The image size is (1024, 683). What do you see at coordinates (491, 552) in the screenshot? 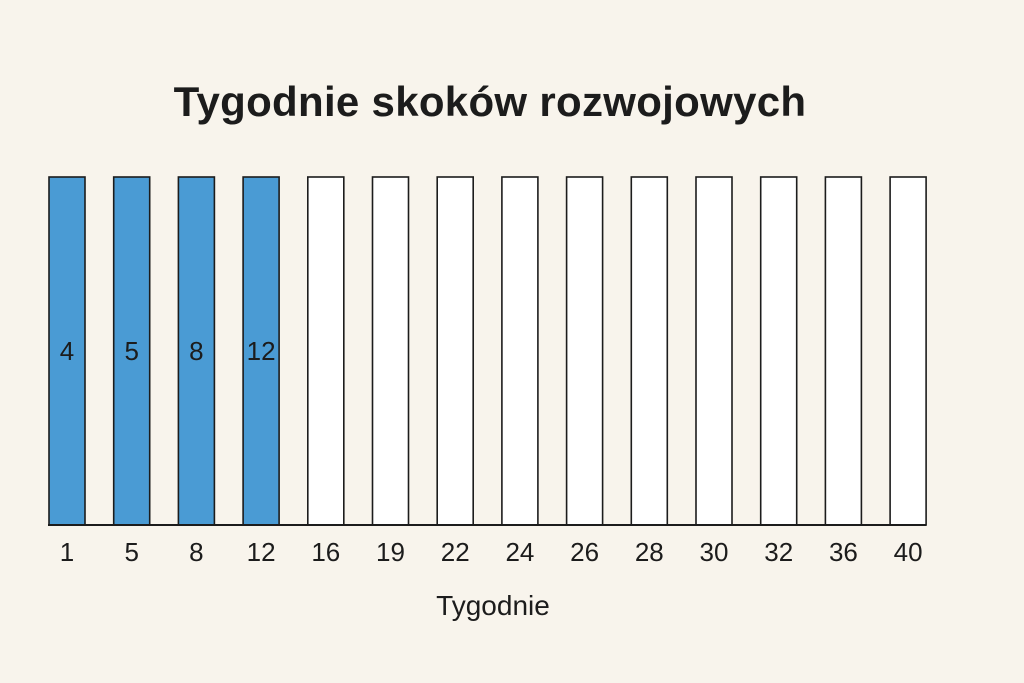
I see `x-tick-labels: 1 5 8 12 16 19 22 24 26 28 30 32 36 40` at bounding box center [491, 552].